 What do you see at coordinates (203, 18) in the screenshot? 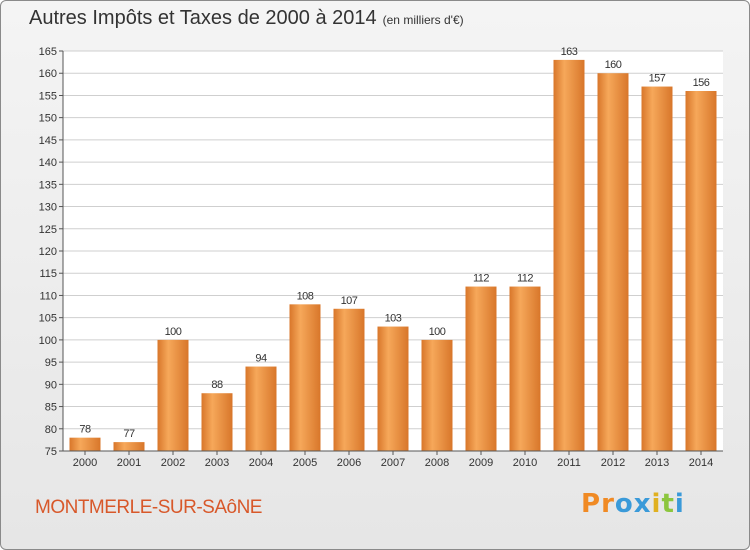
I see `chart-title-text: Autres Impôts et Taxes de 2000 à 2014` at bounding box center [203, 18].